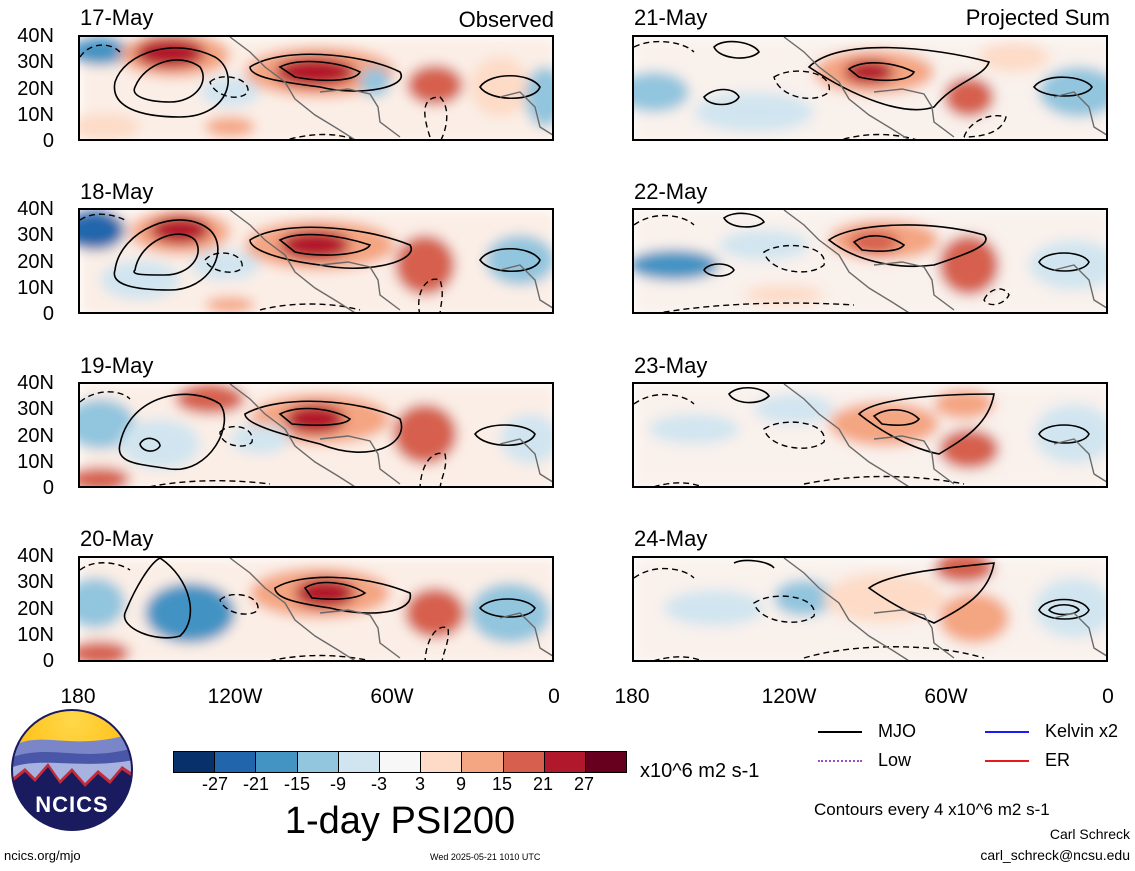 The width and height of the screenshot is (1135, 871). Describe the element at coordinates (485, 857) in the screenshot. I see `timestamp: Wed 2025-05-21 1010 UTC` at that location.